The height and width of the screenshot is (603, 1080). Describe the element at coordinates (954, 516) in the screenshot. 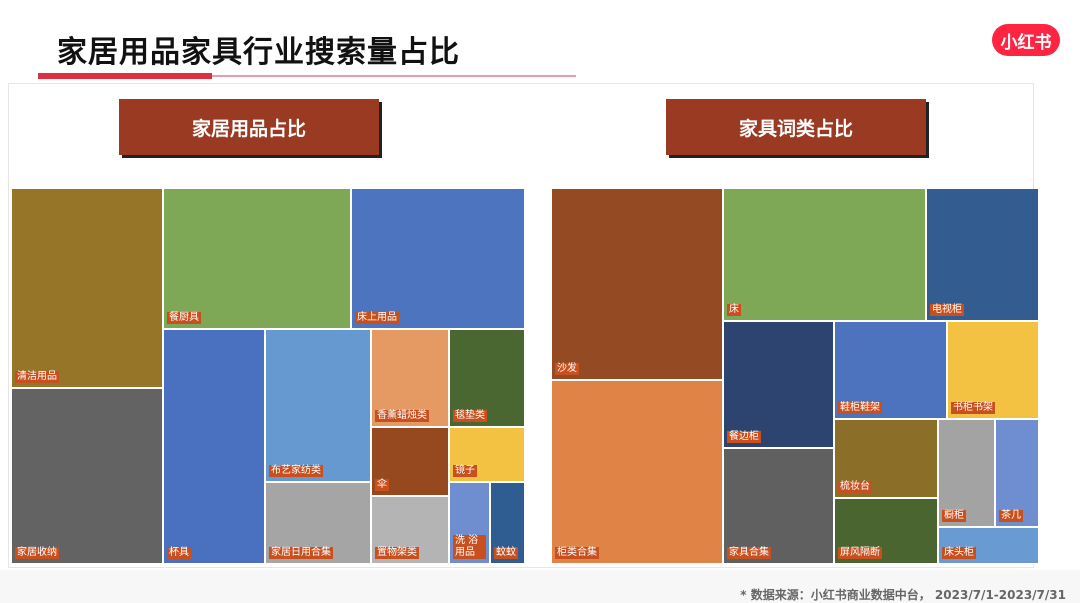

I see `treemap-tile-label: 橱柜` at that location.